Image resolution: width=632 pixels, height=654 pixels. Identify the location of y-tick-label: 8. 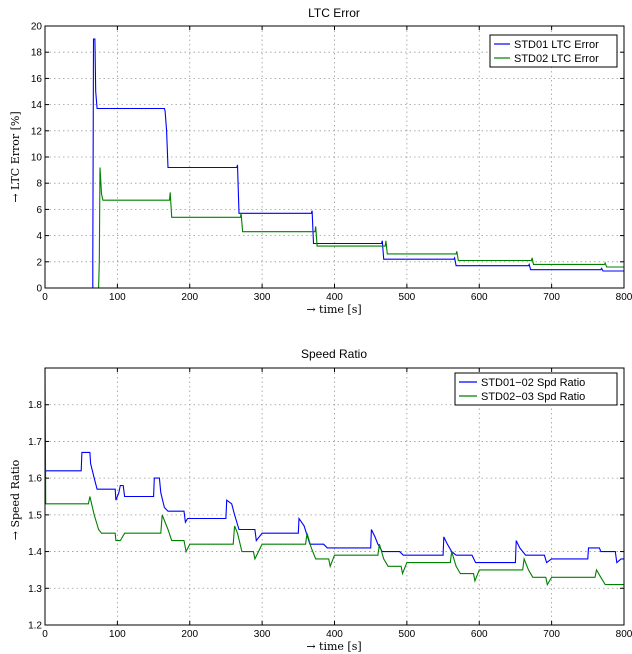
(39, 184).